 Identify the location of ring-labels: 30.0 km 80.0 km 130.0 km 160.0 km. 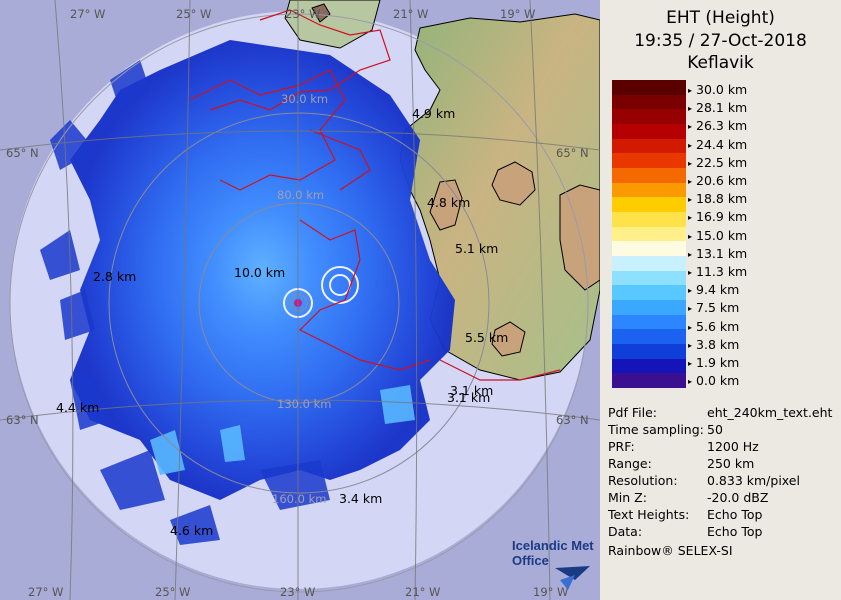
(301, 299).